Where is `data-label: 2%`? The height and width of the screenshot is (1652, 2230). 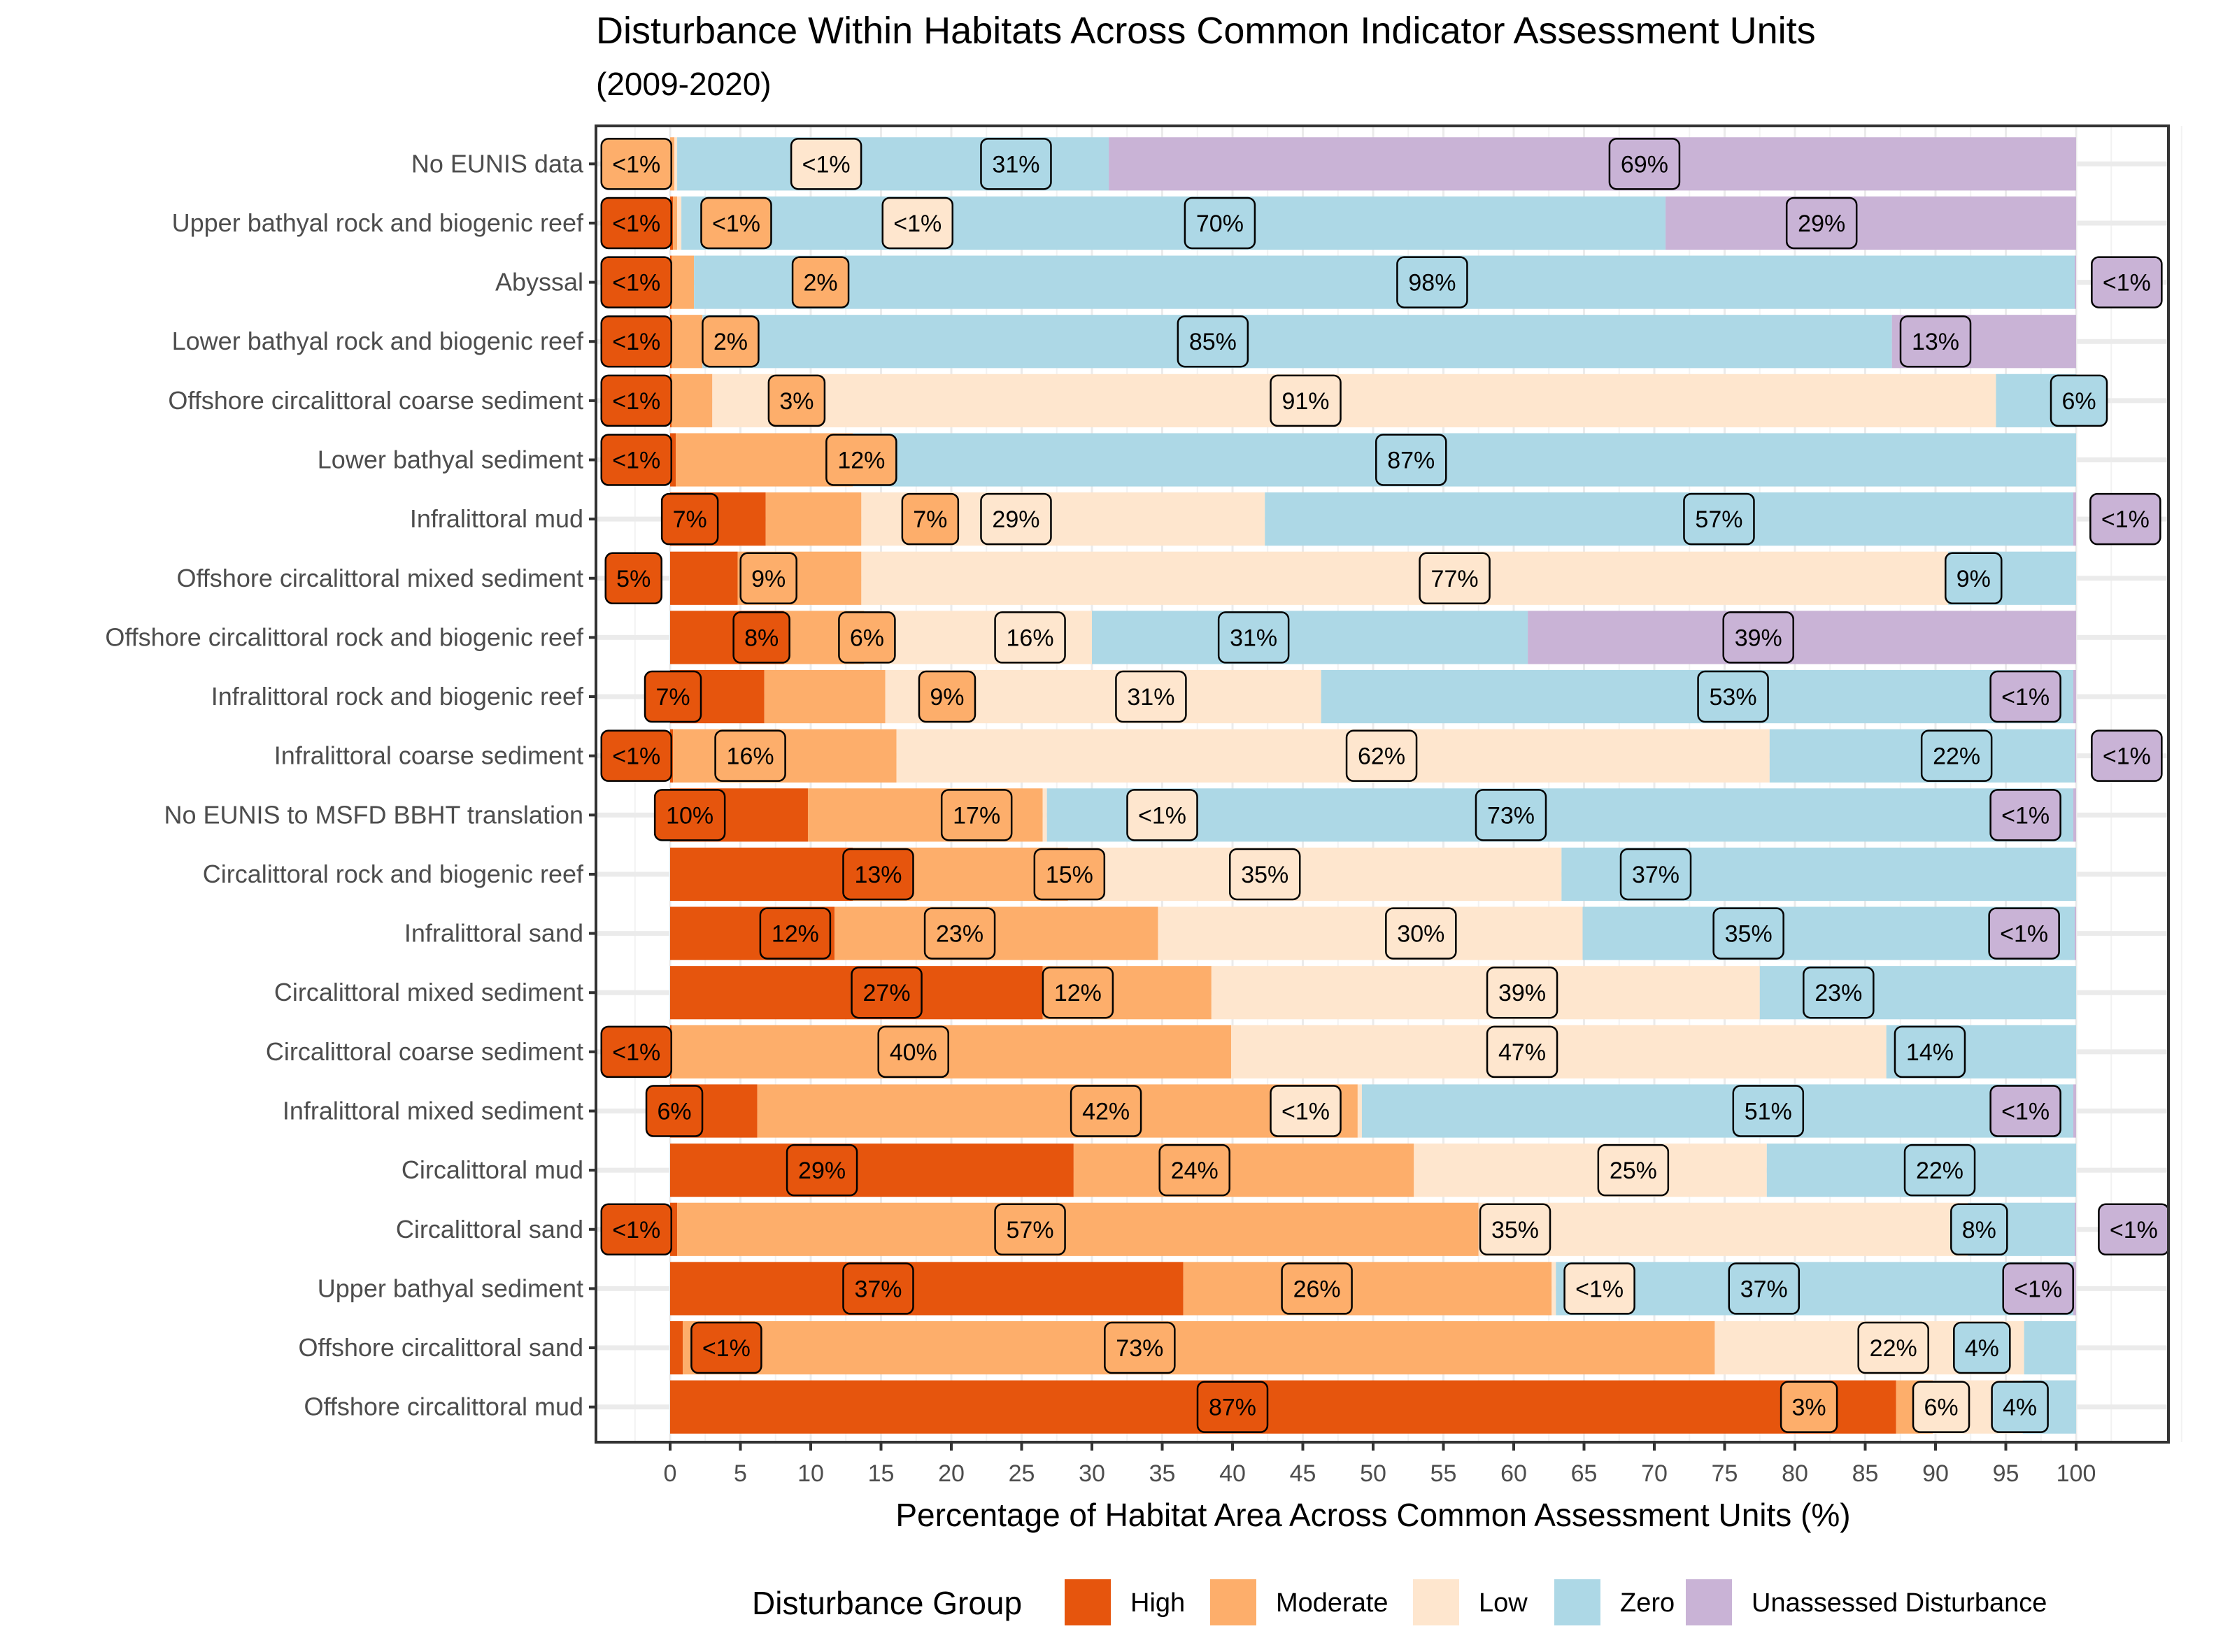
data-label: 2% is located at coordinates (820, 282).